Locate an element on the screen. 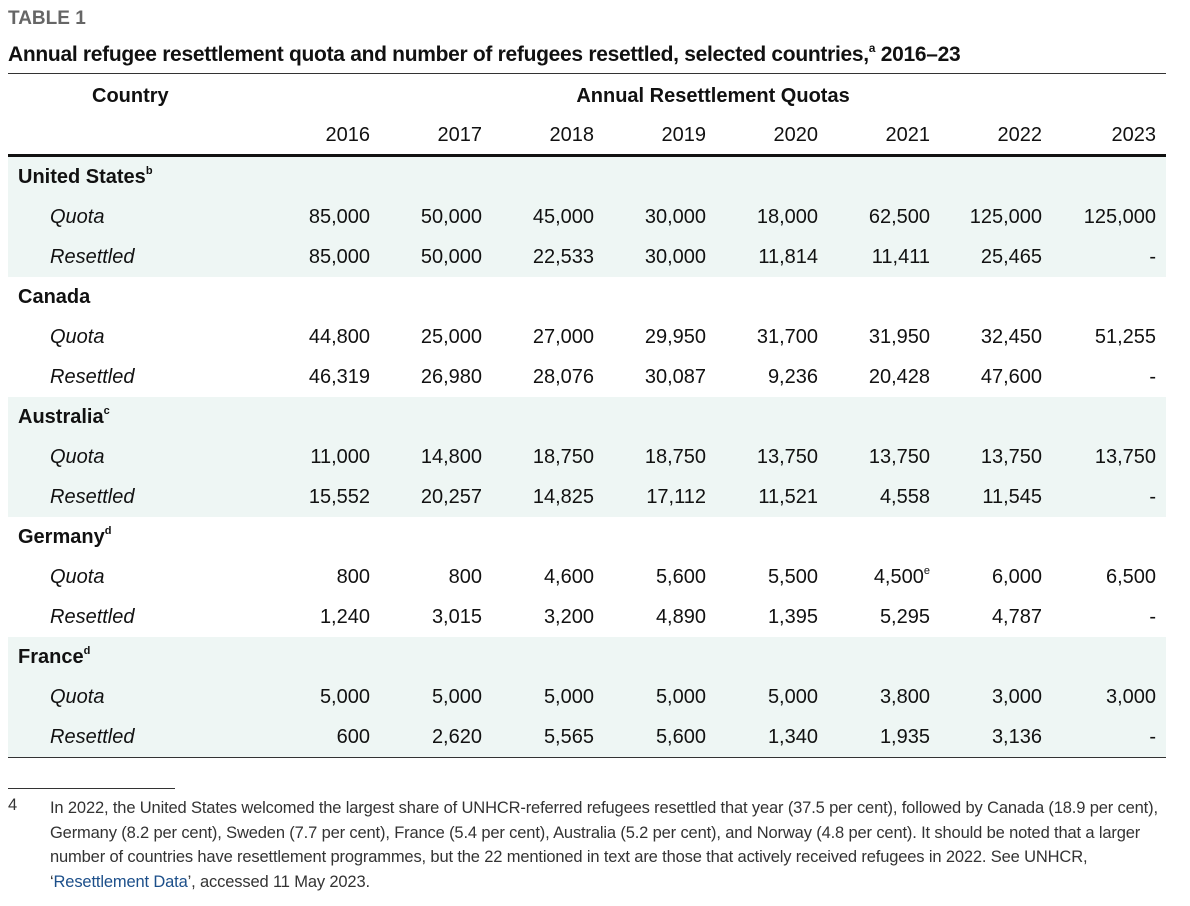  value-cell: 4,500e is located at coordinates (874, 577).